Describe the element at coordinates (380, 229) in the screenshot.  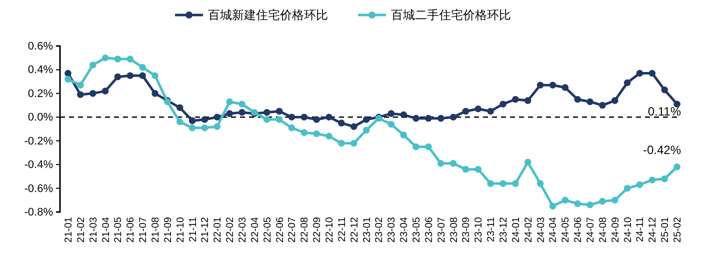
I see `x-tick-label: 23-02` at that location.